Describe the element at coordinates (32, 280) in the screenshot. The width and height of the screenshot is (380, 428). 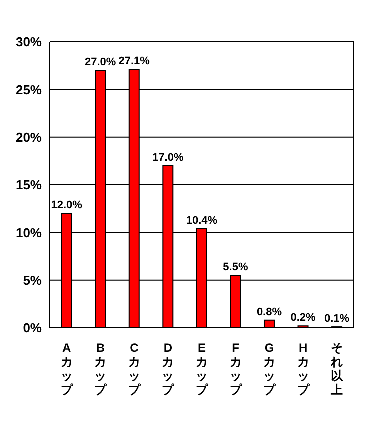
I see `y-tick-label: 5%` at that location.